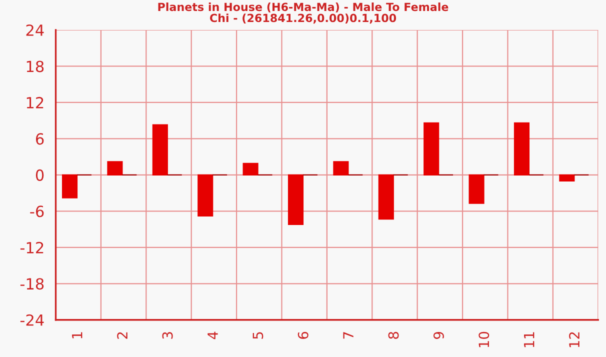  I want to click on x-tick-label: 9, so click(438, 335).